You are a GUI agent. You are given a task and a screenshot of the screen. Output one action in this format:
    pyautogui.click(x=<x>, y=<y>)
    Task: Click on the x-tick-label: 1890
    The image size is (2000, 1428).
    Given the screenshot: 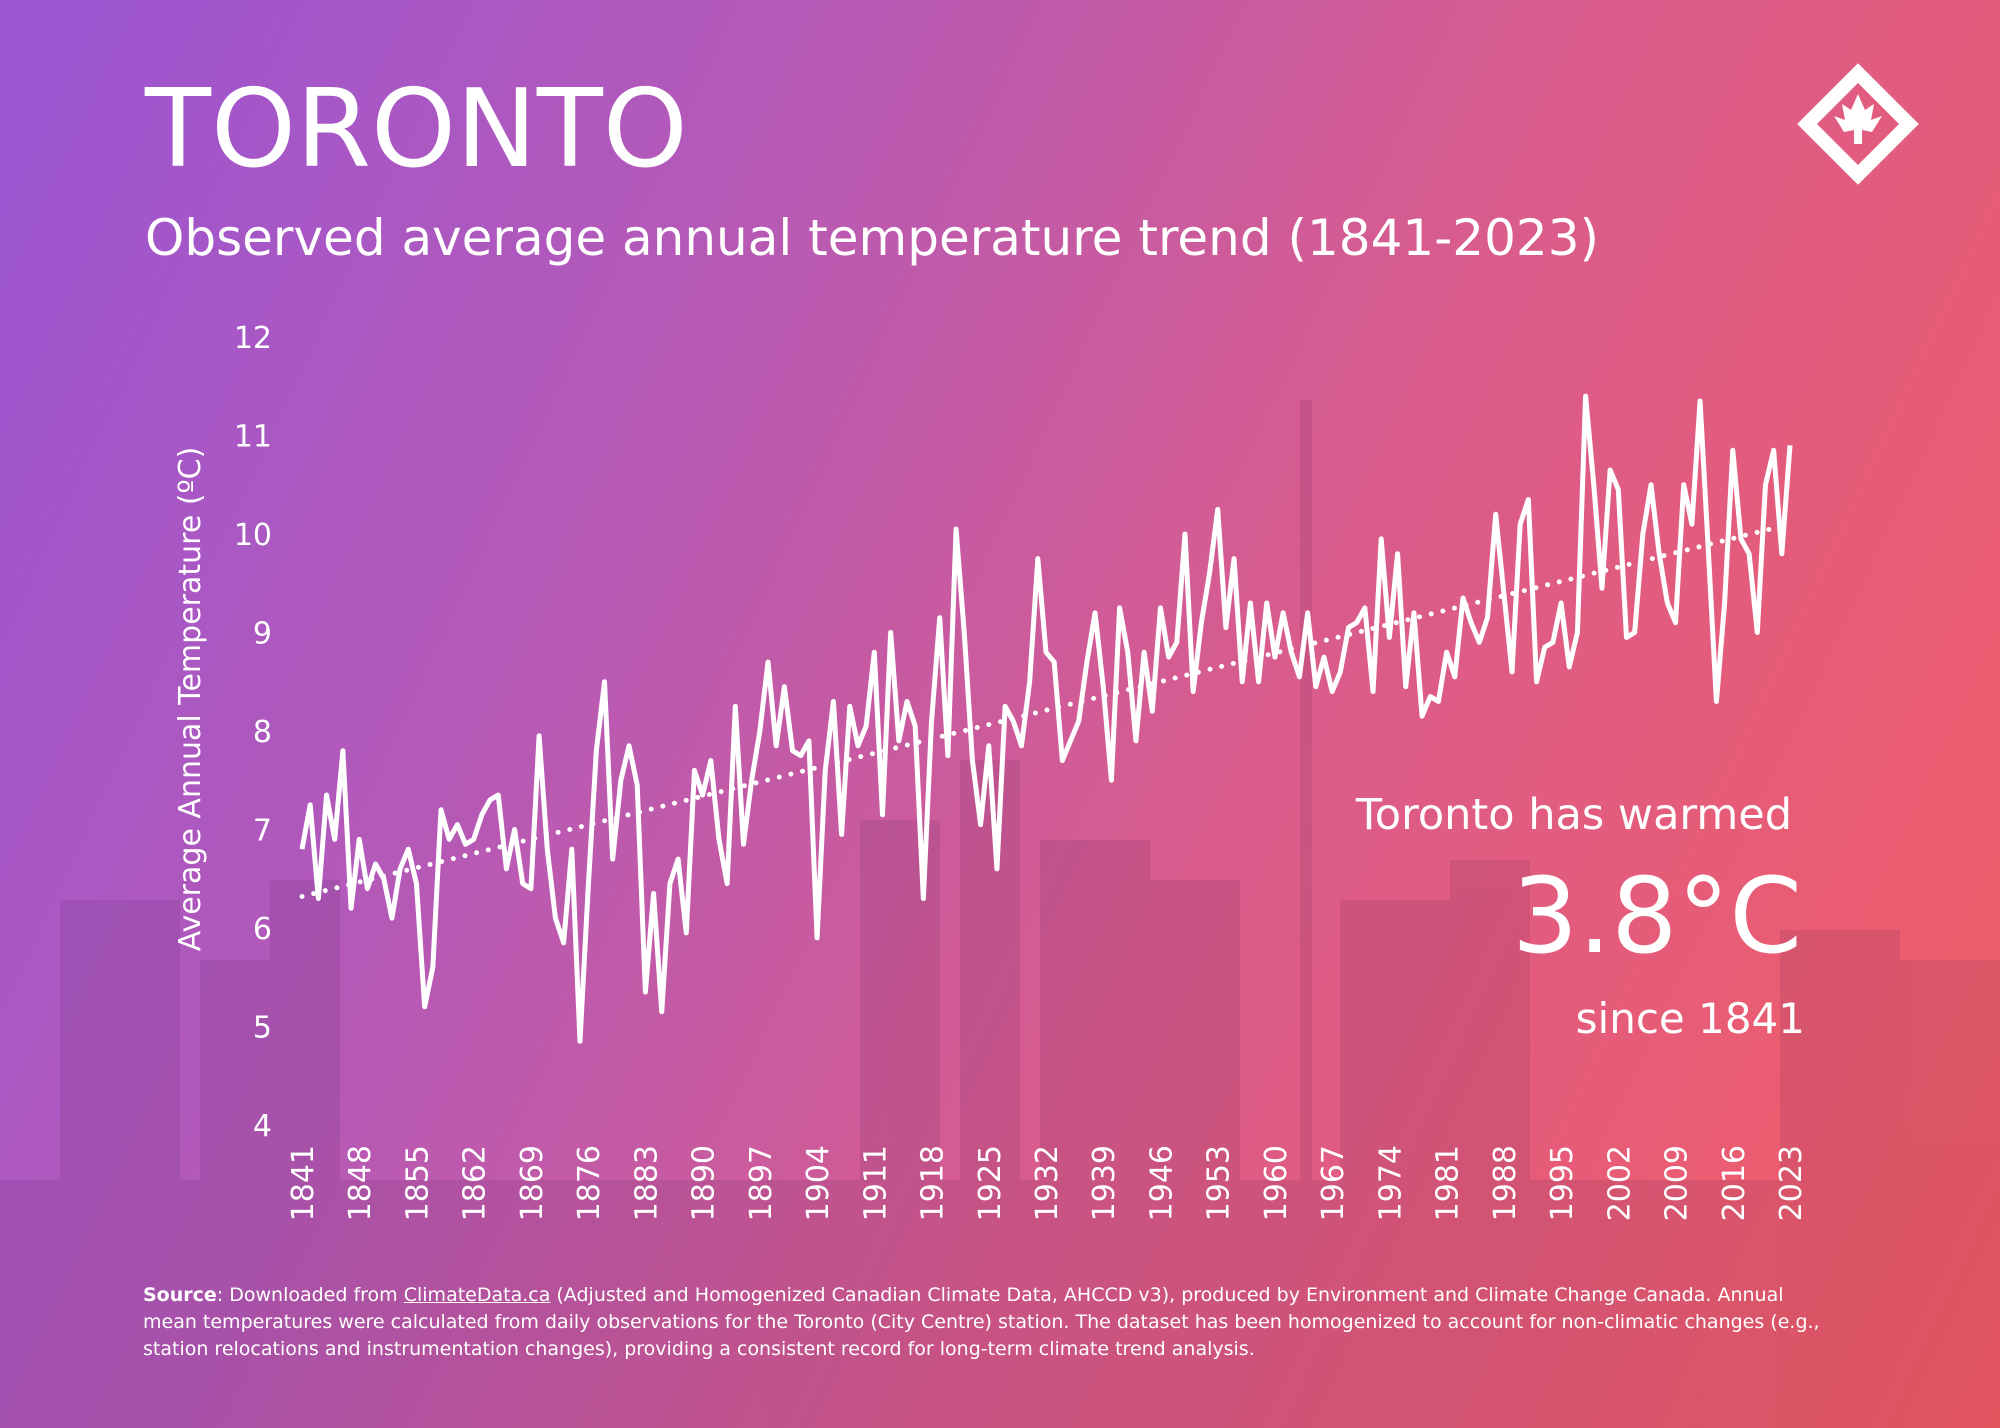 What is the action you would take?
    pyautogui.click(x=704, y=1183)
    